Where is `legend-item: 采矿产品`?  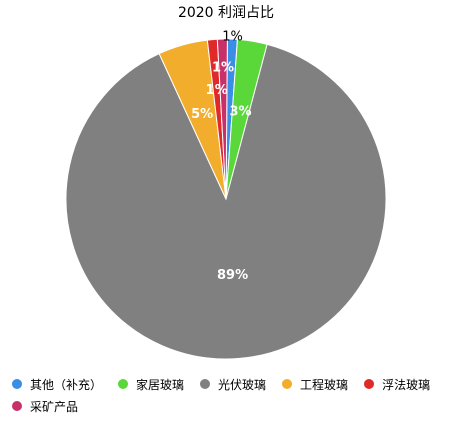
legend-item: 采矿产品 is located at coordinates (45, 406).